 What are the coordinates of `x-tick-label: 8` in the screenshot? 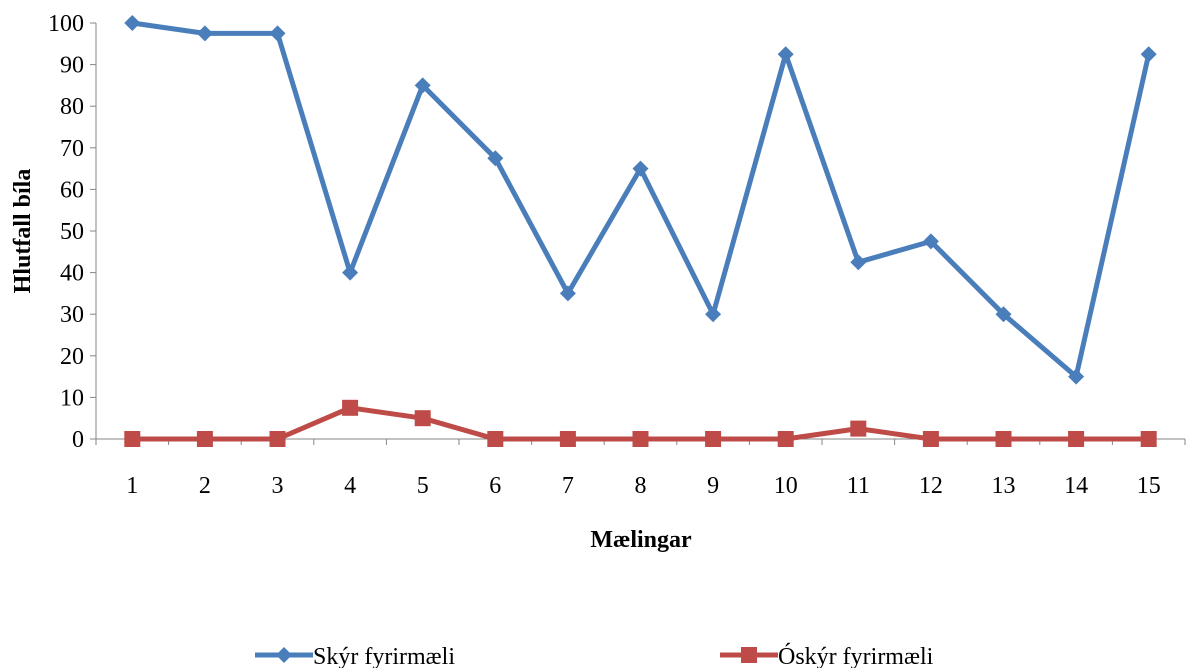 It's located at (641, 486).